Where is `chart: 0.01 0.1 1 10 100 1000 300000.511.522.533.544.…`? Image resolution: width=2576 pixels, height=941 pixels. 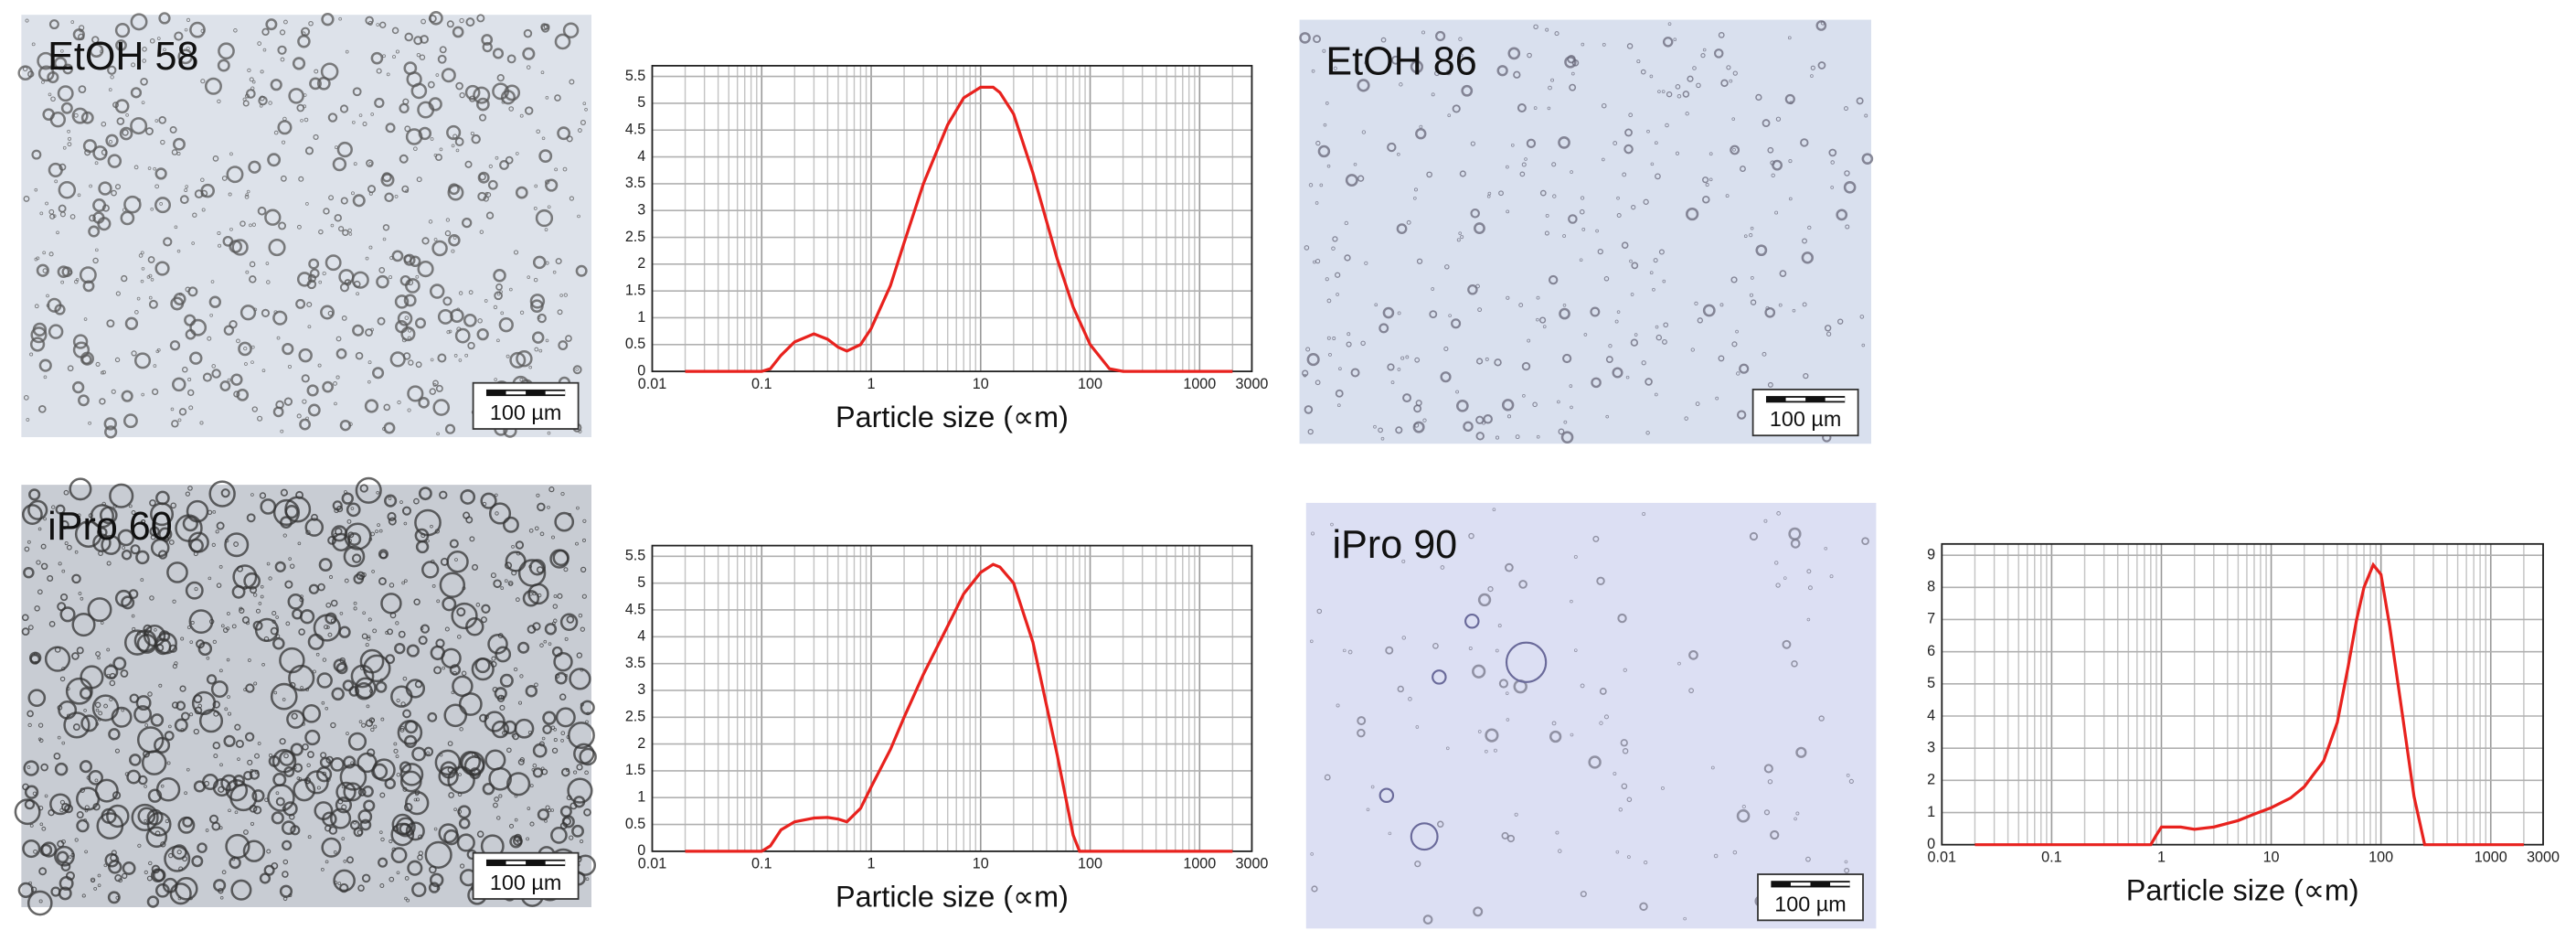 chart: 0.01 0.1 1 10 100 1000 300000.511.522.533.544.… is located at coordinates (946, 729).